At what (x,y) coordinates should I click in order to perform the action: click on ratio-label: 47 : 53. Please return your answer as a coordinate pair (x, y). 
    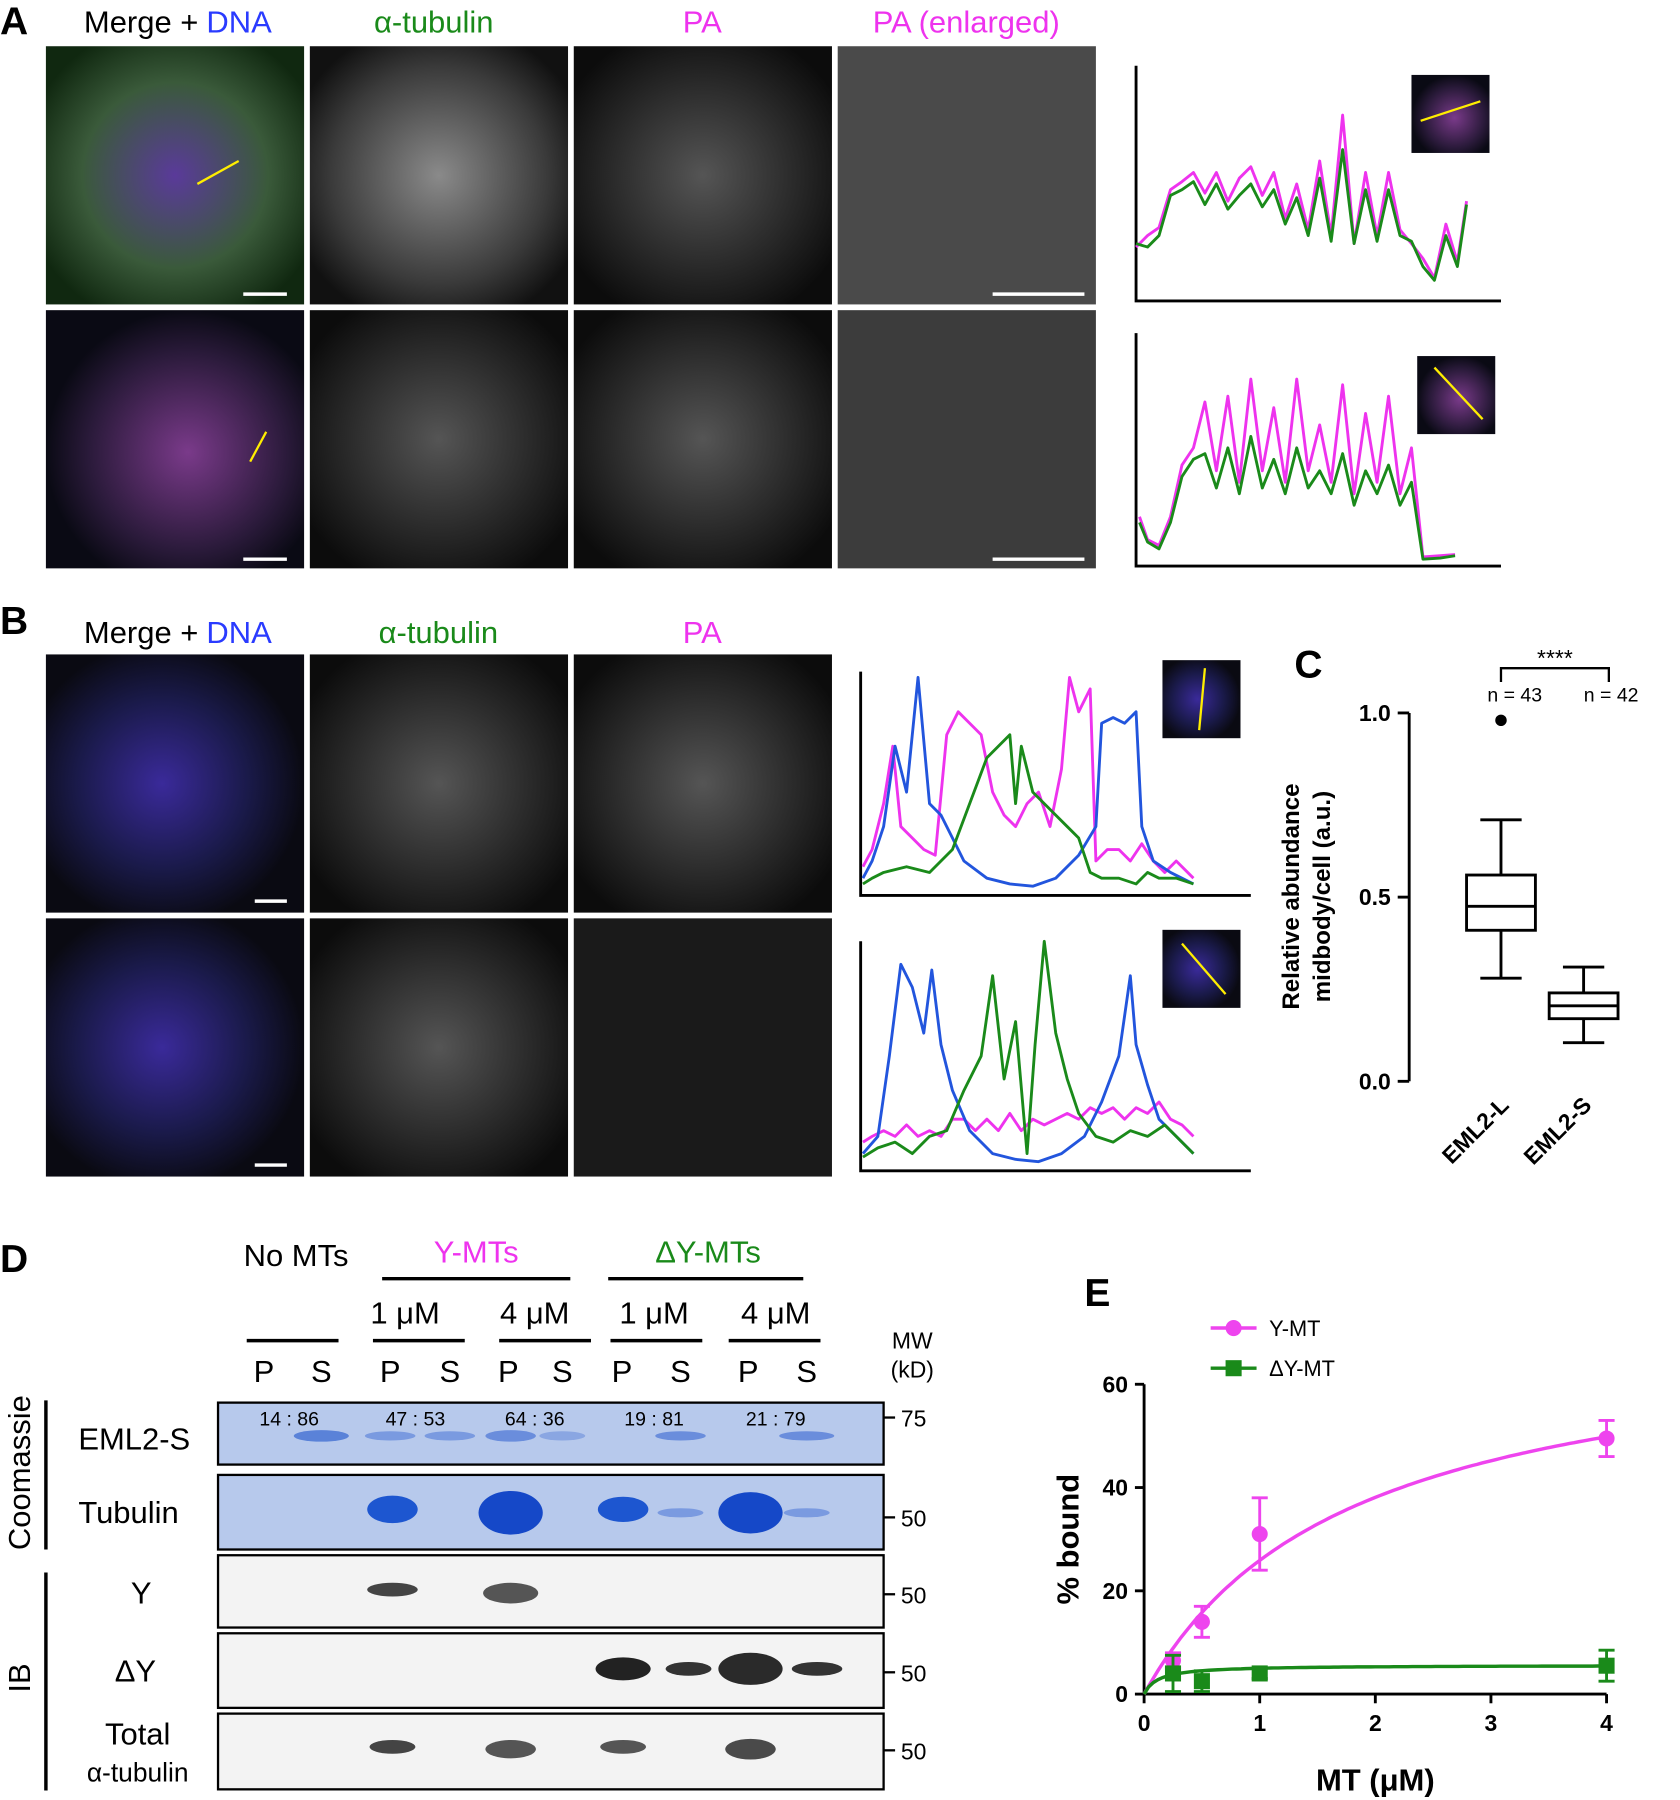
    Looking at the image, I should click on (416, 1420).